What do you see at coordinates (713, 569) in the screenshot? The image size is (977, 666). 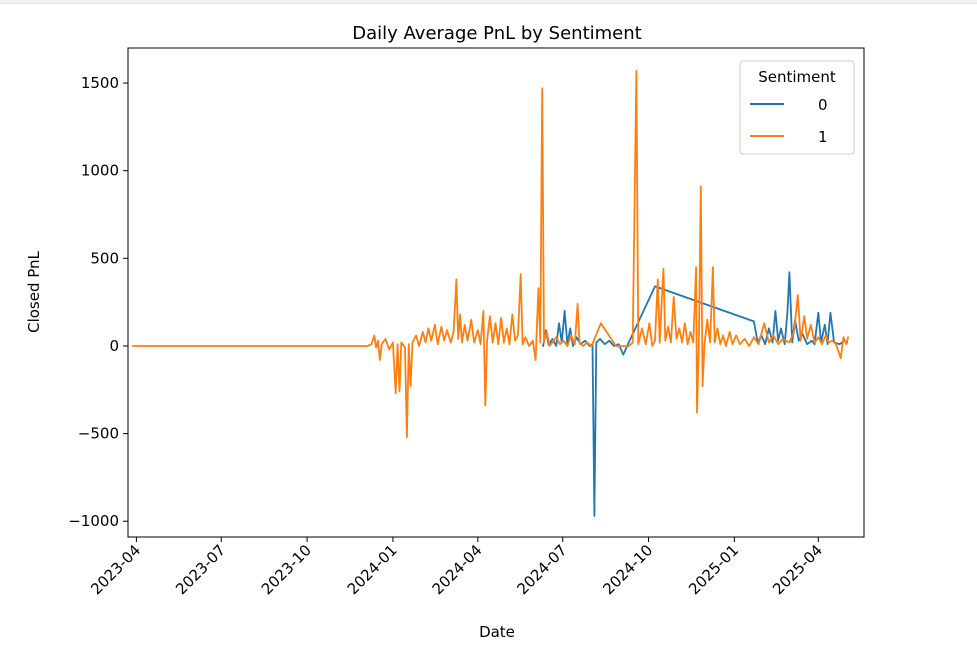 I see `x-tick-label-7: 2025-01` at bounding box center [713, 569].